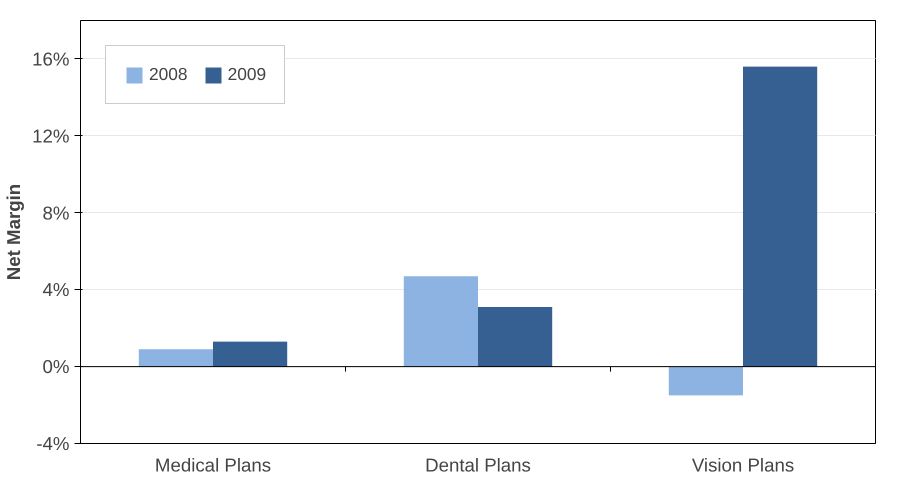  I want to click on y-tick-label: 0%, so click(56, 367).